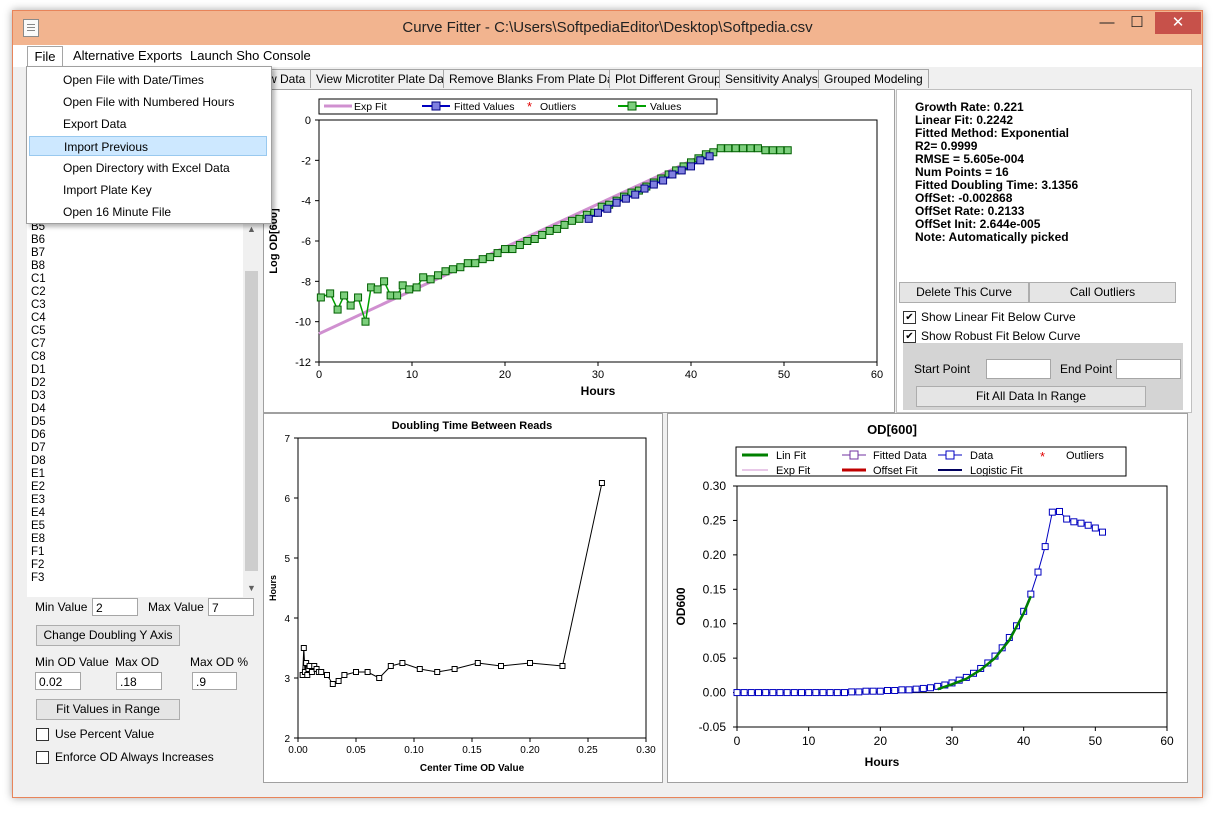 The width and height of the screenshot is (1221, 816). What do you see at coordinates (108, 709) in the screenshot?
I see `fit-values-button: Fit Values in Range` at bounding box center [108, 709].